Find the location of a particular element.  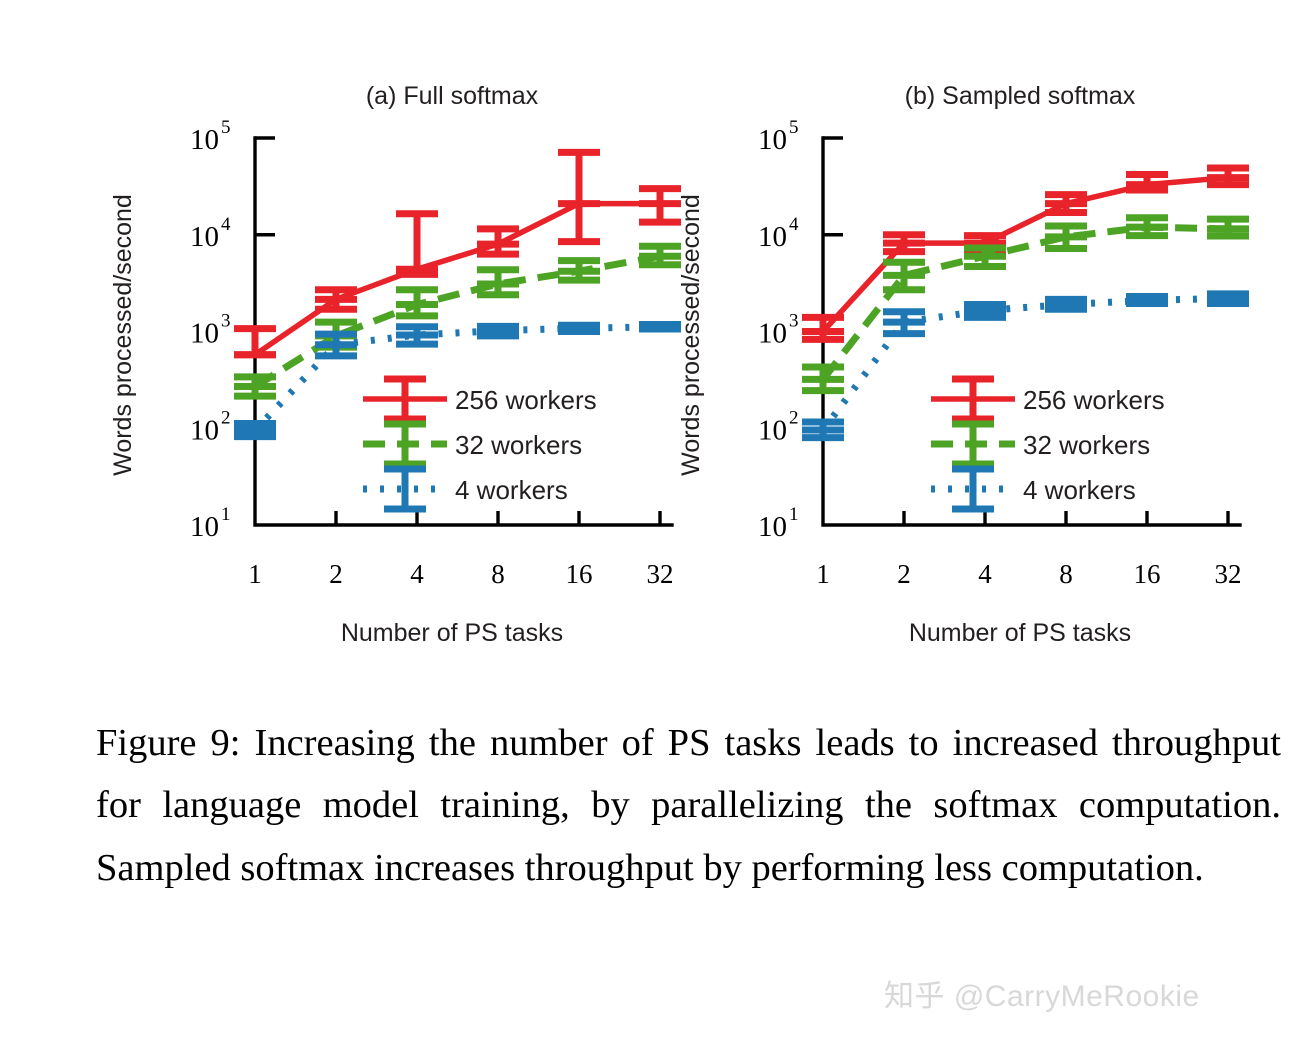

series-32-workers is located at coordinates (1025, 304).